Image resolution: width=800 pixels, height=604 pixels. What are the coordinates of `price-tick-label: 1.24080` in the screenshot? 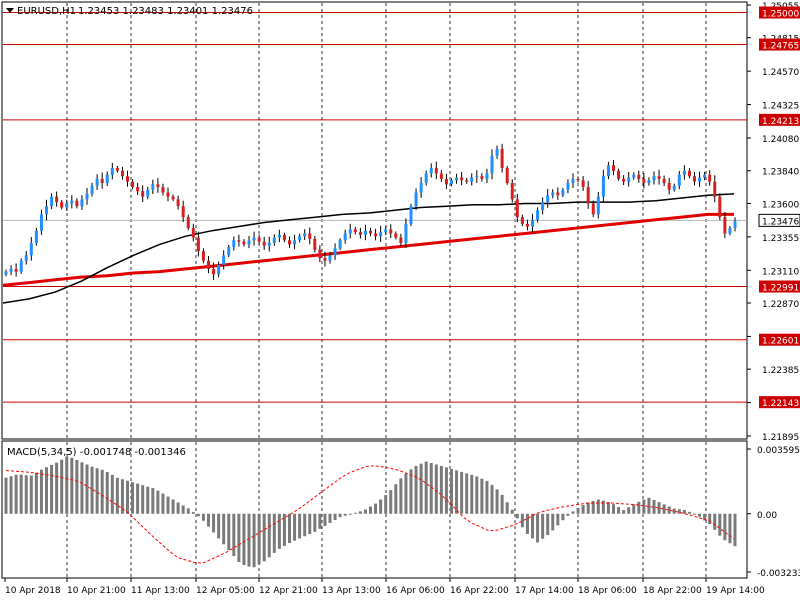 It's located at (780, 140).